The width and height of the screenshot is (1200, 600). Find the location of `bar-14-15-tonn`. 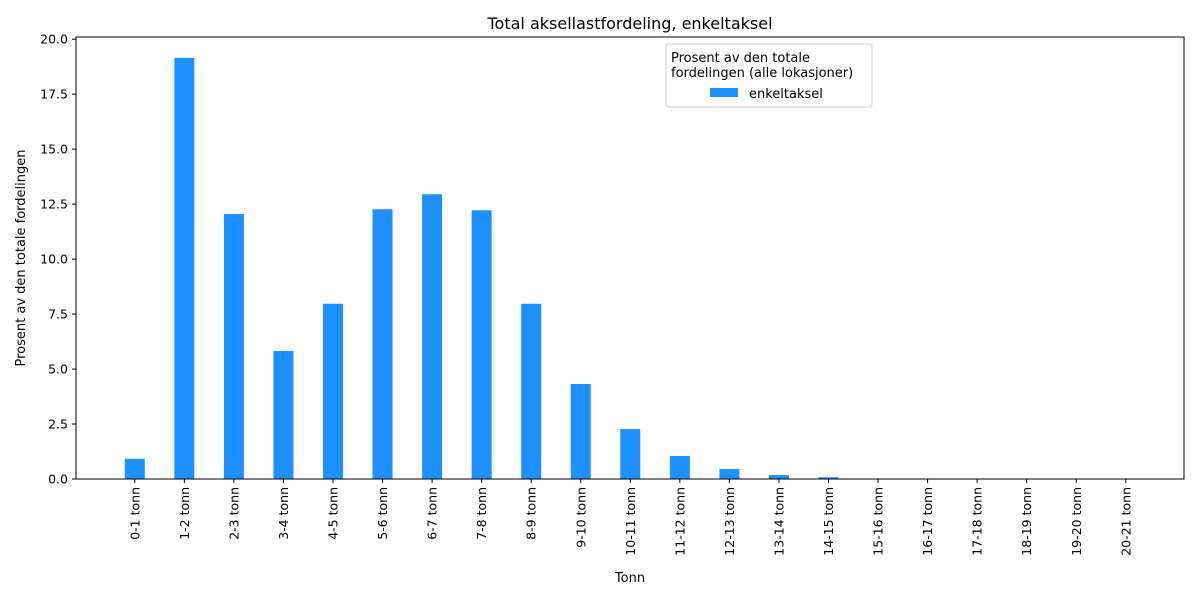

bar-14-15-tonn is located at coordinates (828, 478).